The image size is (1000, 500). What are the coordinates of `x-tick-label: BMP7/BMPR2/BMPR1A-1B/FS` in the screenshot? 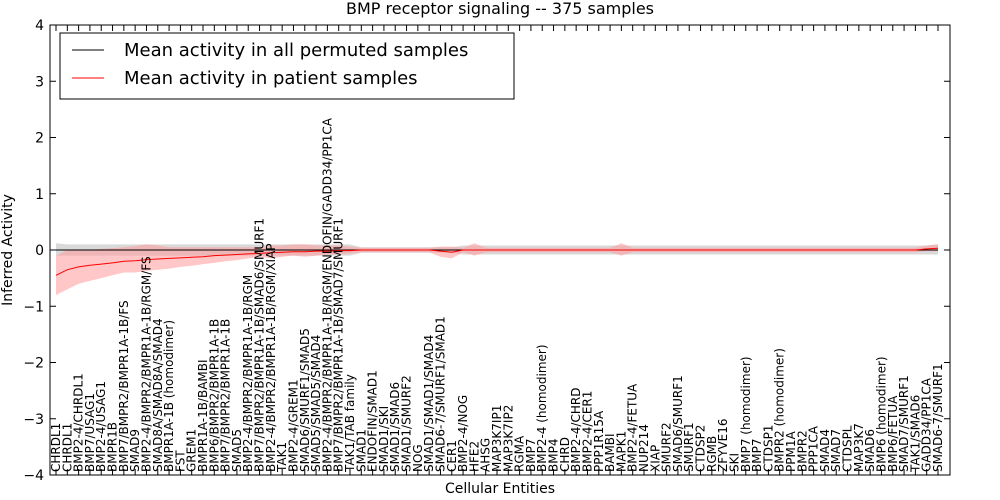 It's located at (124, 386).